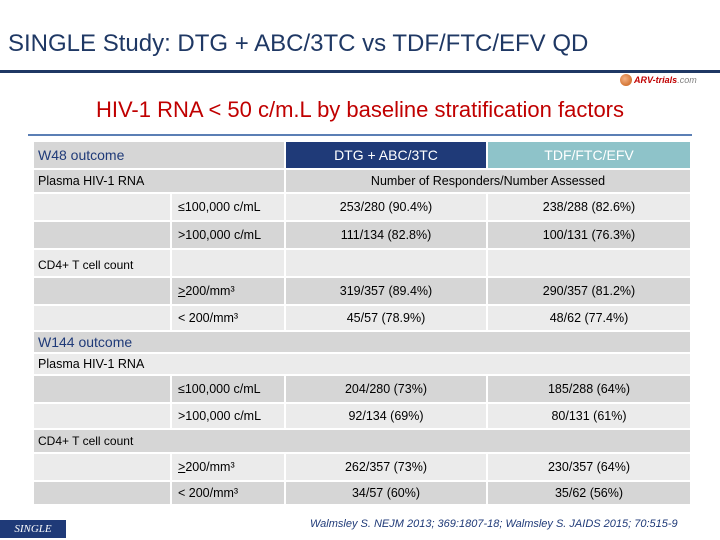 This screenshot has width=720, height=540. What do you see at coordinates (362, 342) in the screenshot?
I see `section-header-w144: W144 outcome` at bounding box center [362, 342].